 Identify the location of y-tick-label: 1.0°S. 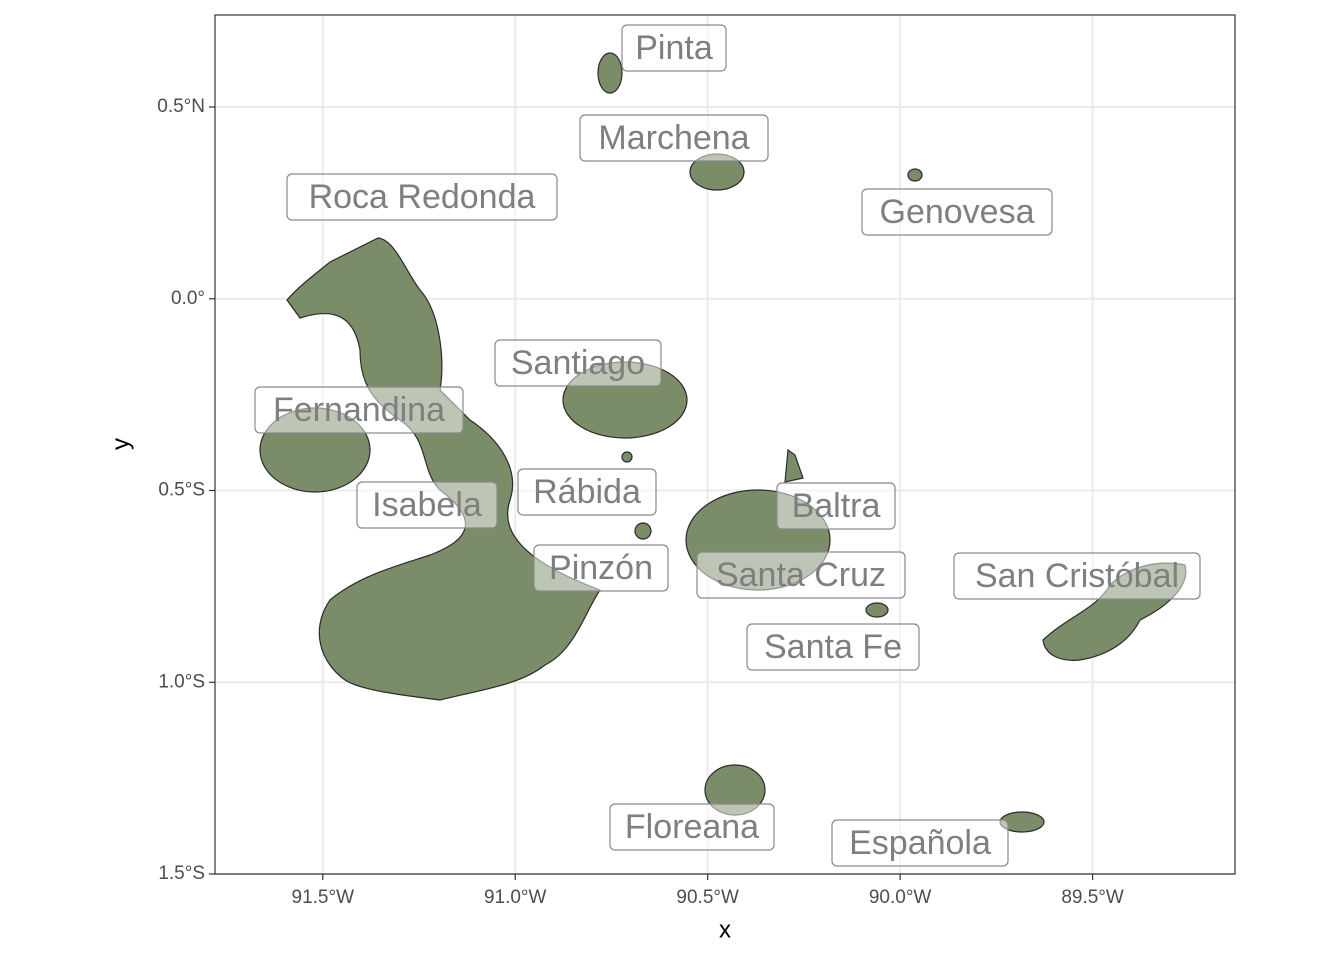
(181, 681).